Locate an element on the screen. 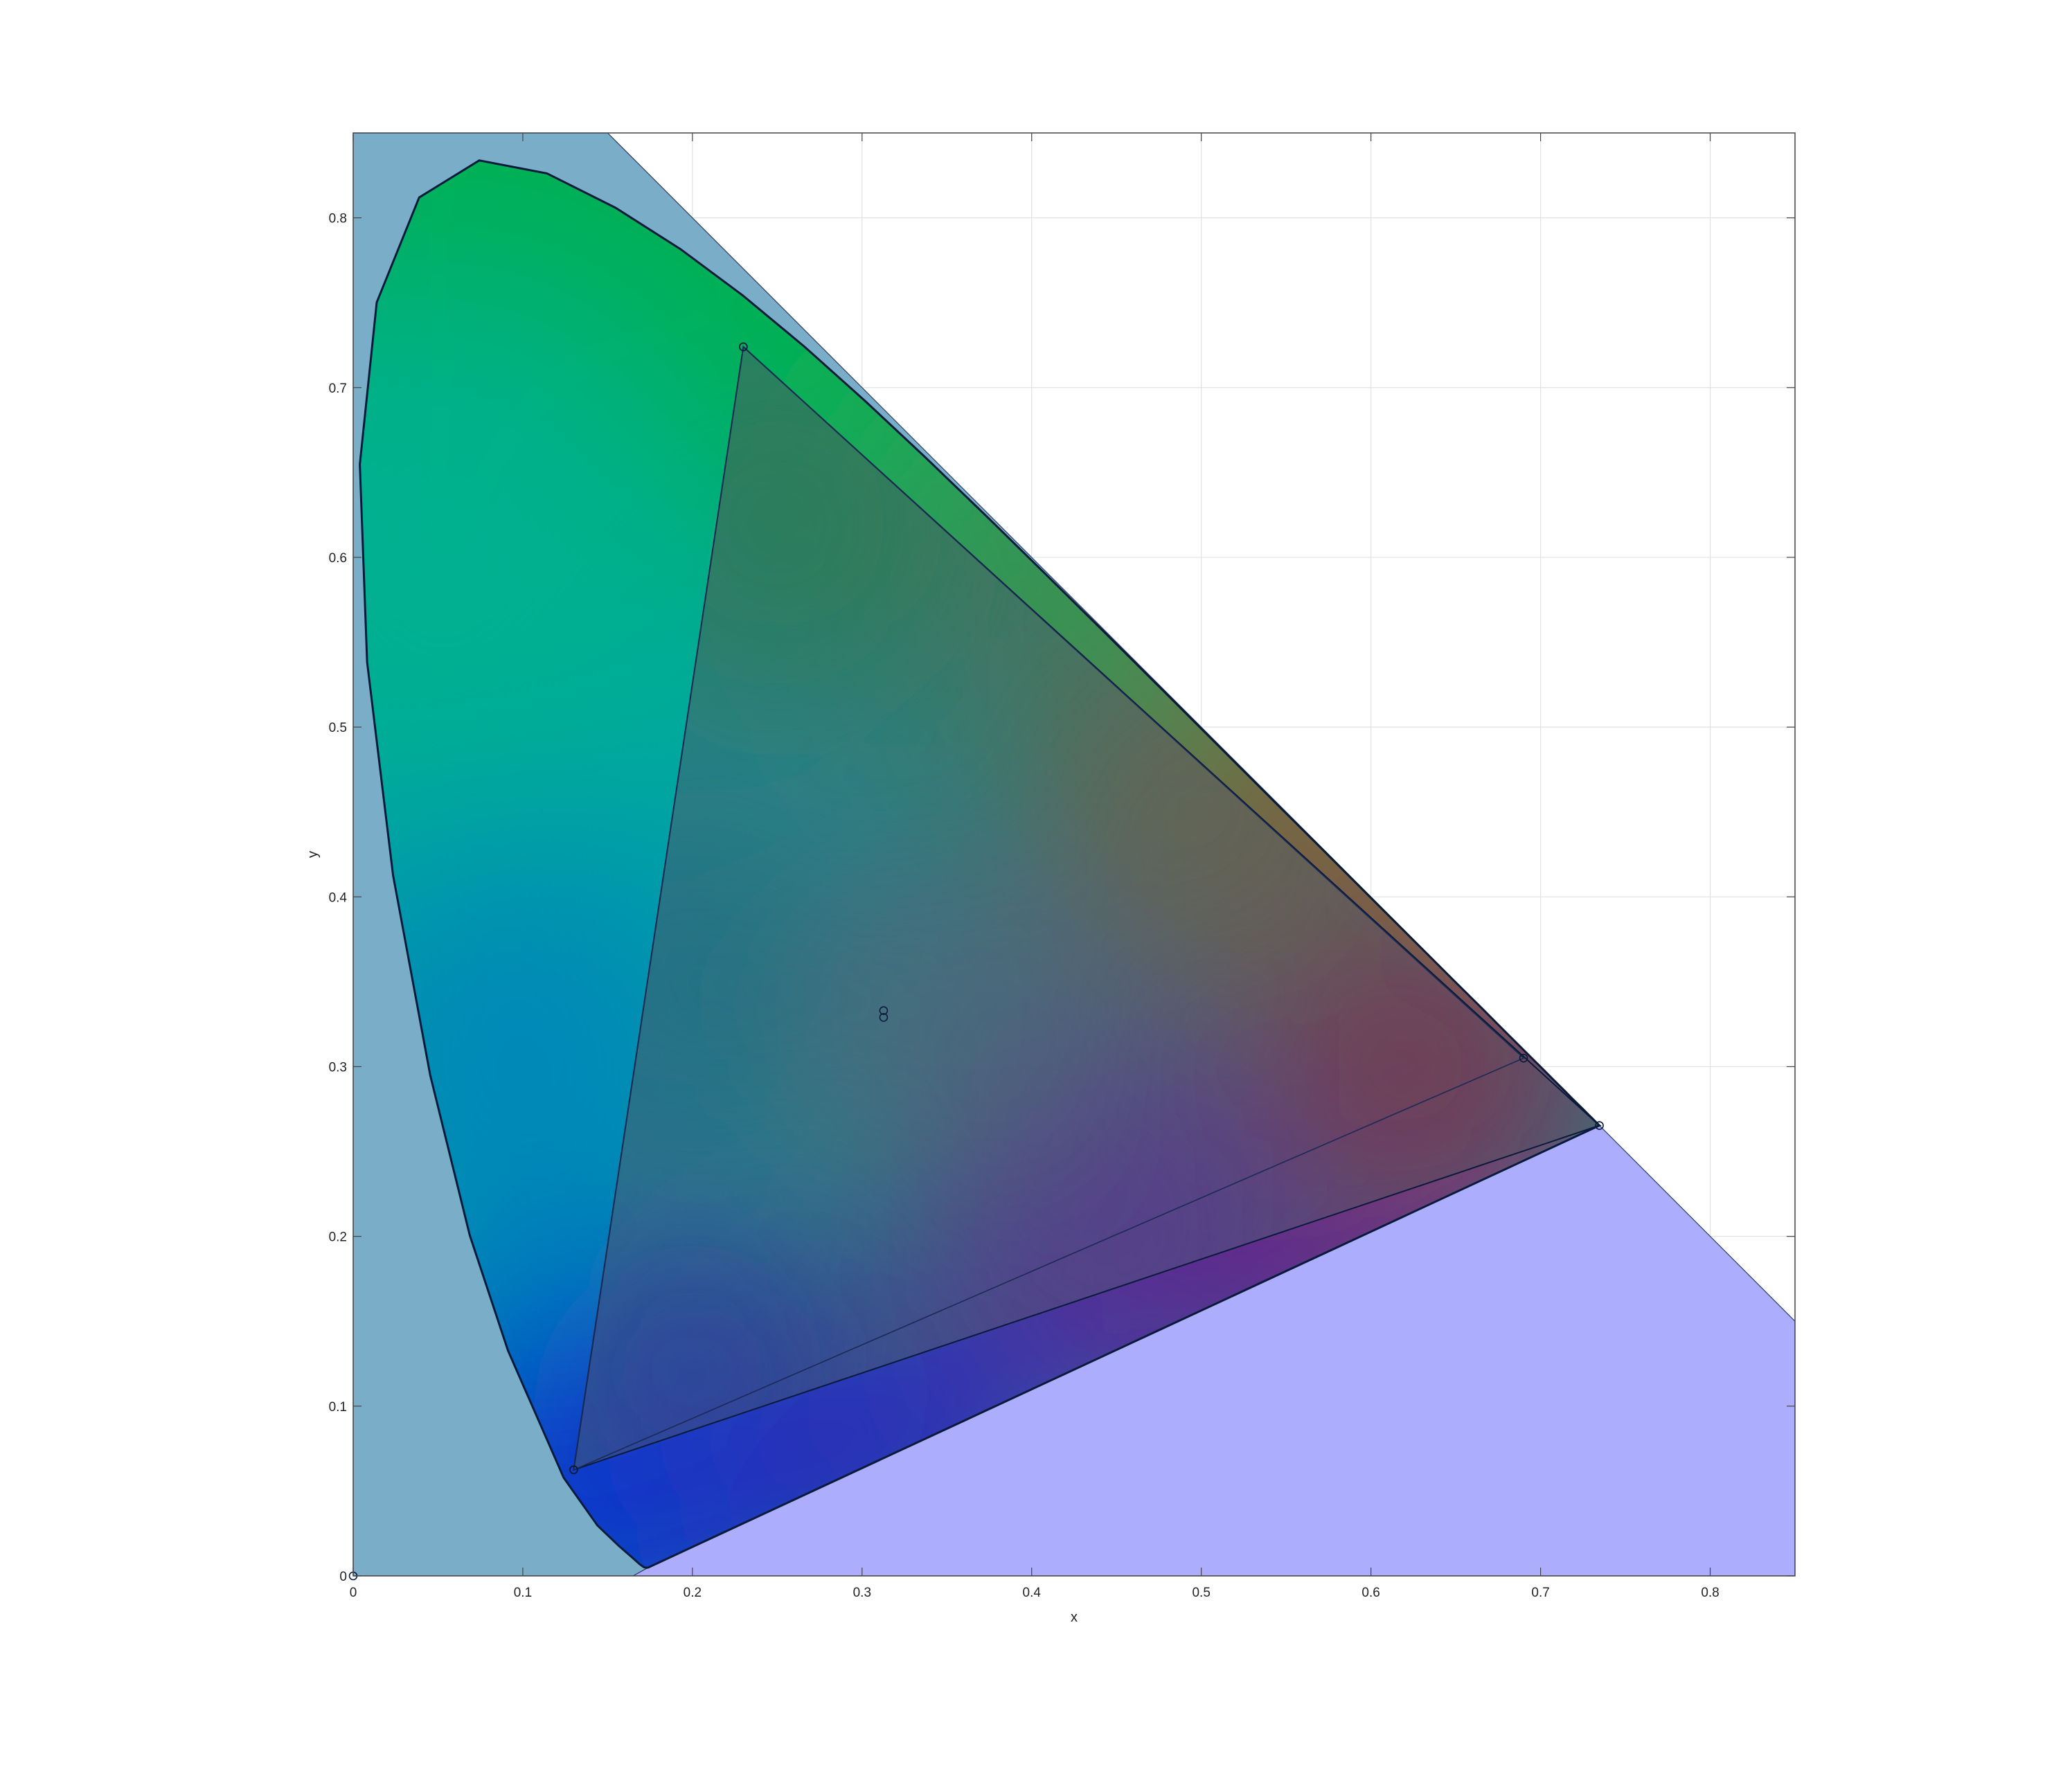 The height and width of the screenshot is (1767, 2072). x-tick-label: 0 is located at coordinates (353, 1593).